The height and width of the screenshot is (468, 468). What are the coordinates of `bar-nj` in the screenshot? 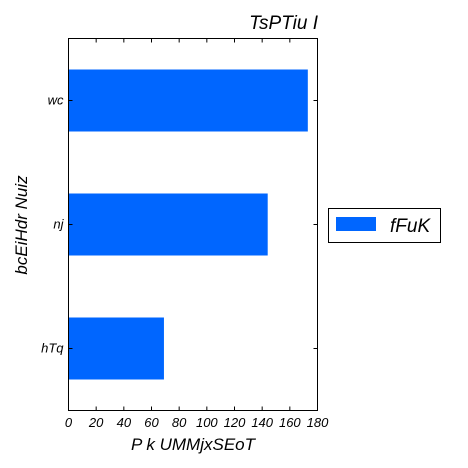 It's located at (168, 224).